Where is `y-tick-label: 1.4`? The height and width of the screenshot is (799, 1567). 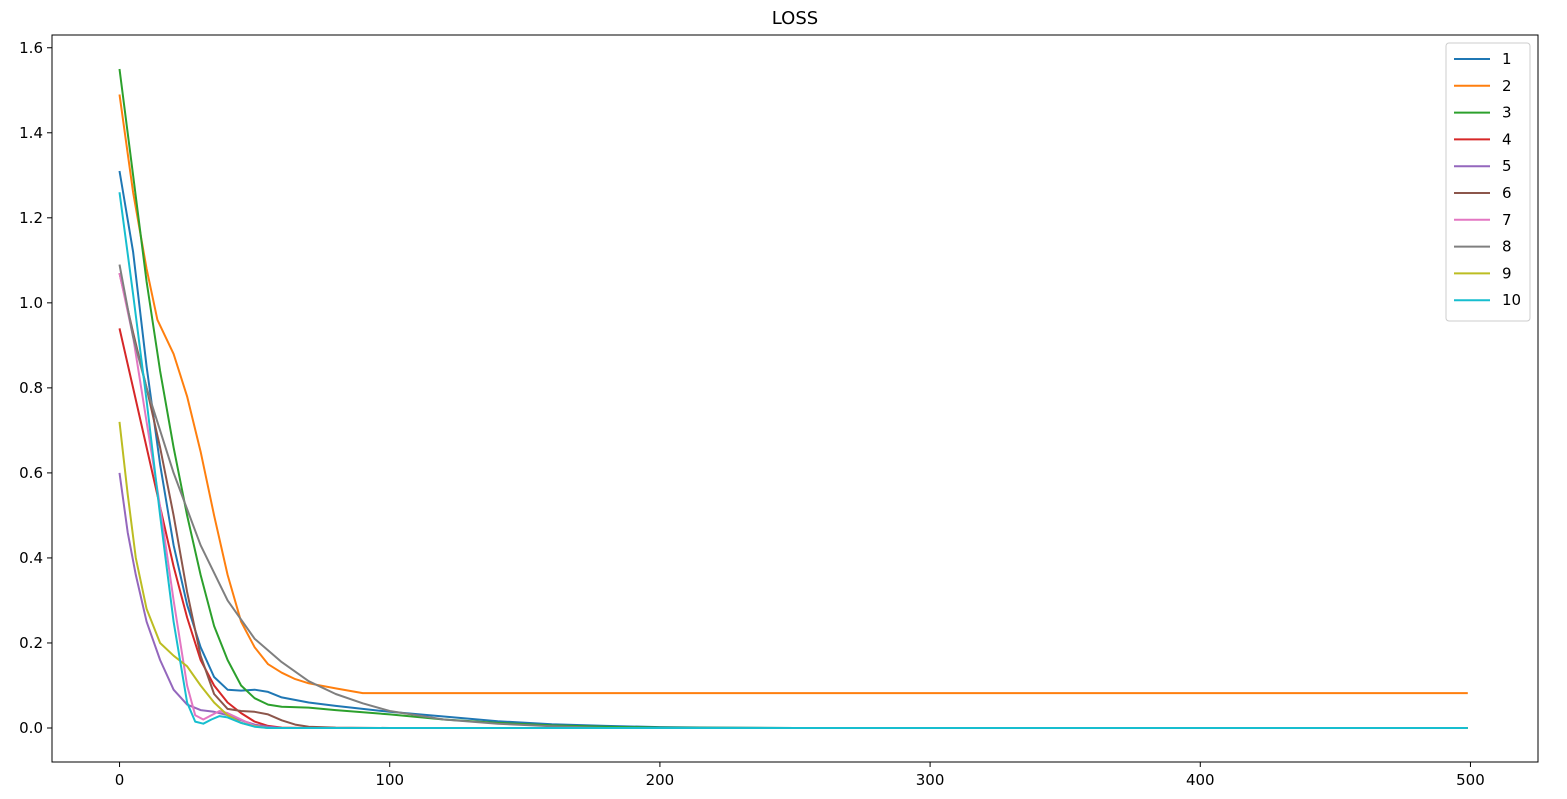 y-tick-label: 1.4 is located at coordinates (31, 133).